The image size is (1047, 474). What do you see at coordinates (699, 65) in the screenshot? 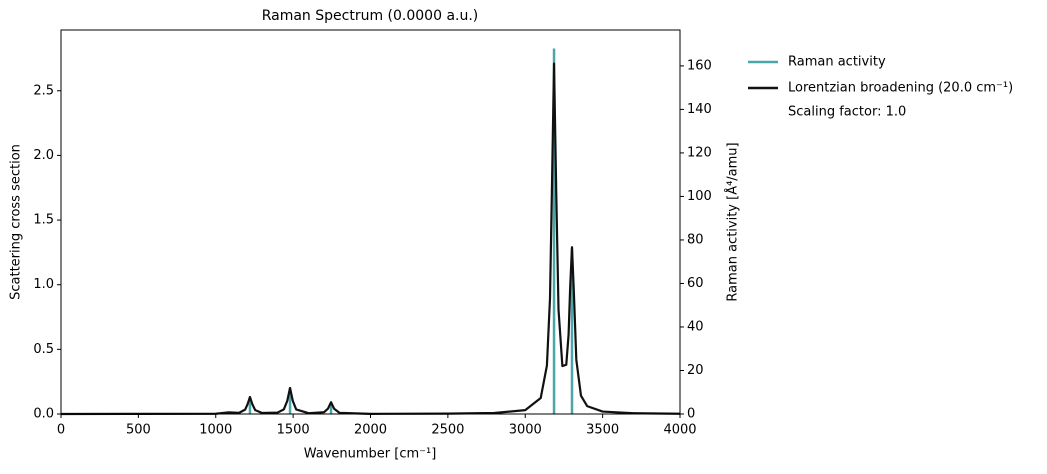
I see `y2-tick-label: 160` at bounding box center [699, 65].